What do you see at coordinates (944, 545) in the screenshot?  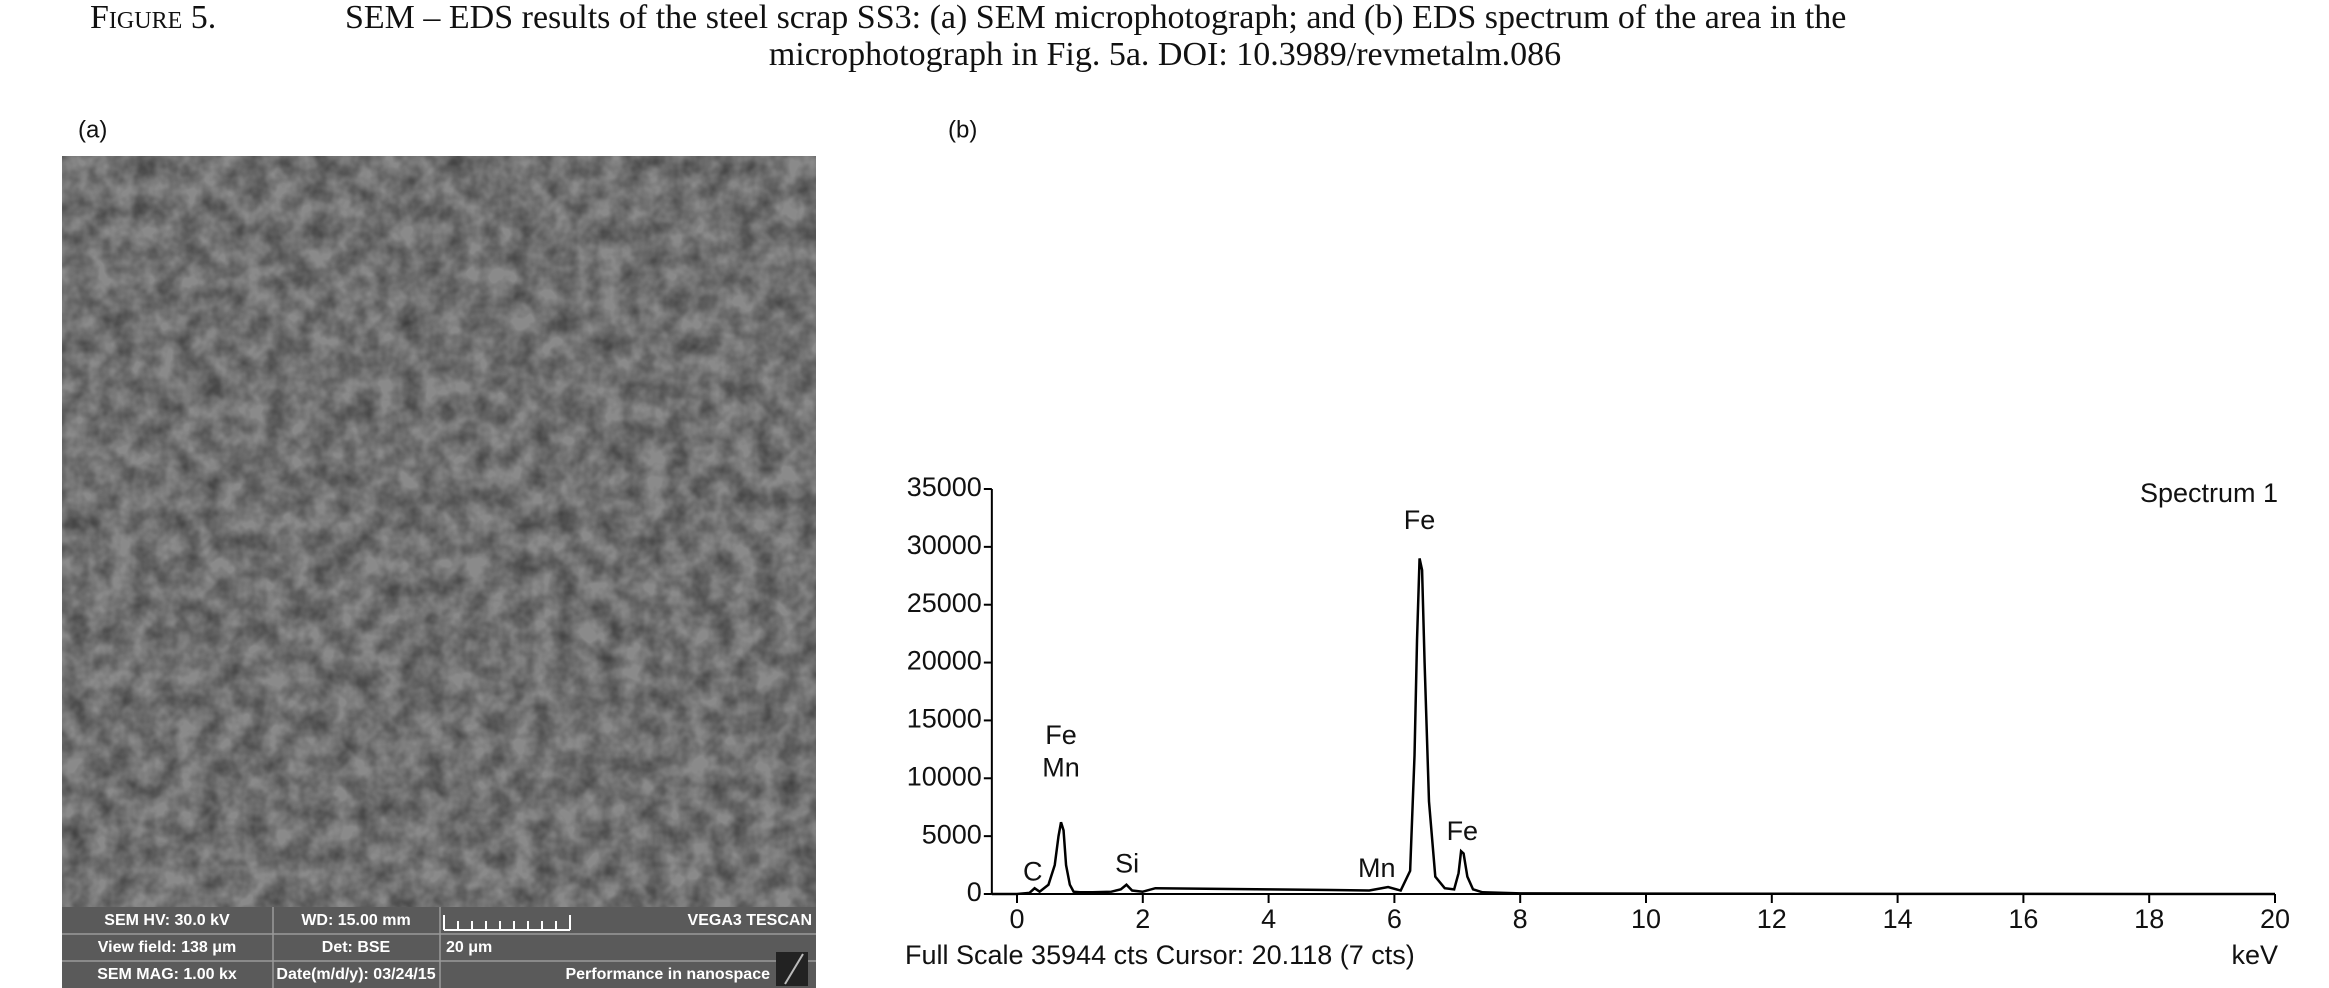 I see `y-tick-label: 30000` at bounding box center [944, 545].